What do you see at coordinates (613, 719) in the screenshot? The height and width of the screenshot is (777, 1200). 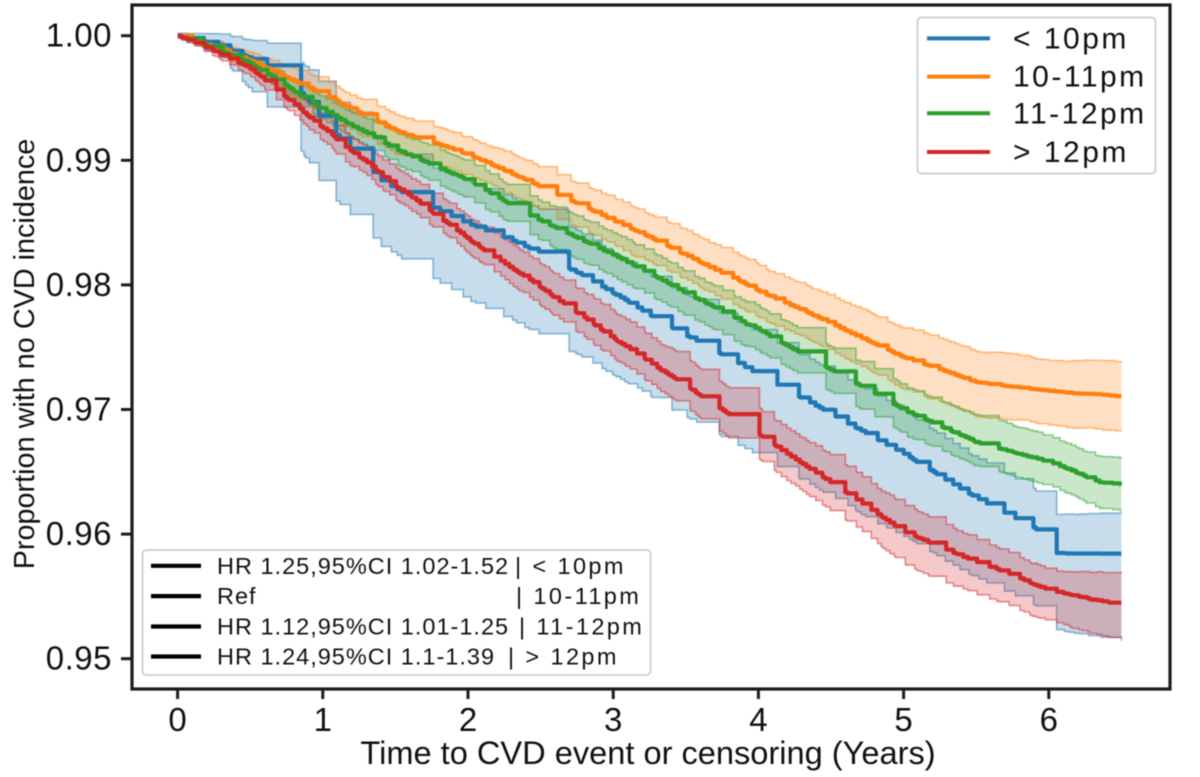 I see `svg-text: 3` at bounding box center [613, 719].